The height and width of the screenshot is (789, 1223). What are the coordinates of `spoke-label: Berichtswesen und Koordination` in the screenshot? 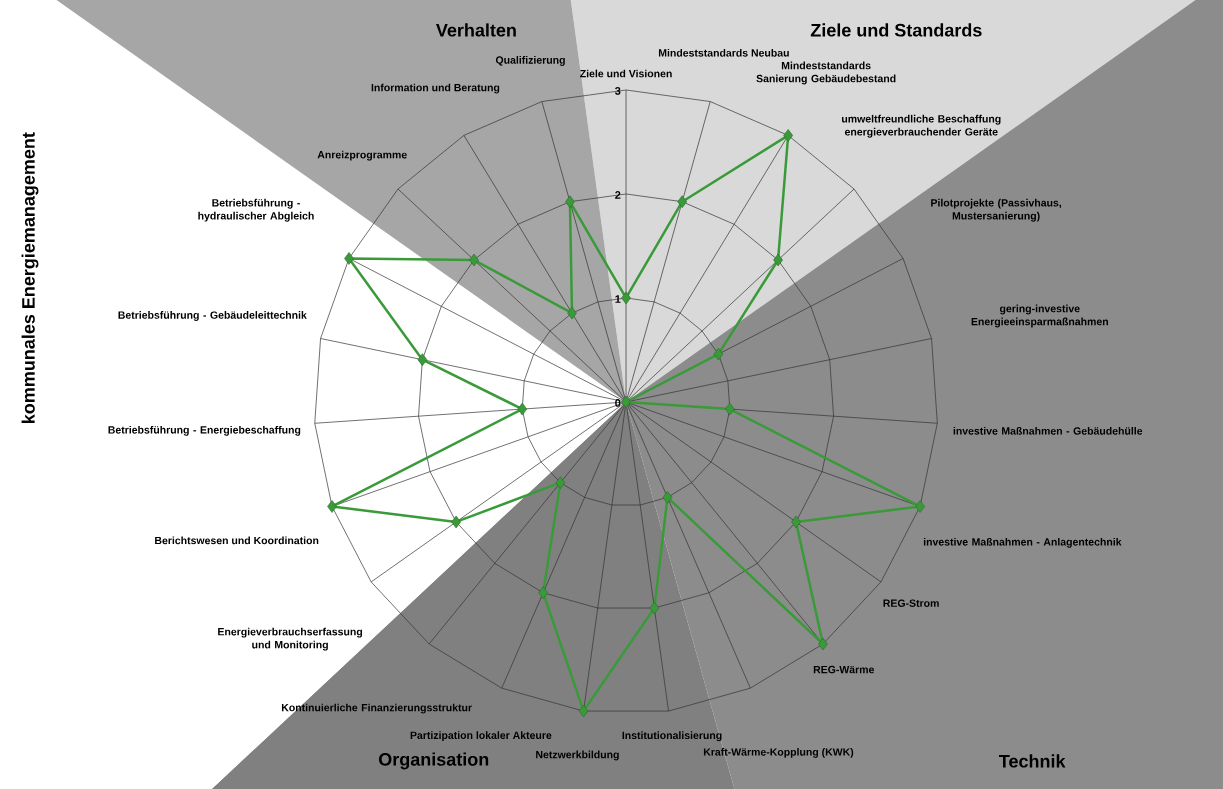 It's located at (237, 540).